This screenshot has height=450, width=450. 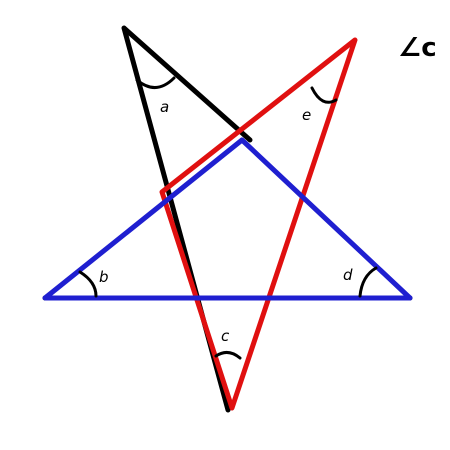 What do you see at coordinates (104, 277) in the screenshot?
I see `angle-label-b: b` at bounding box center [104, 277].